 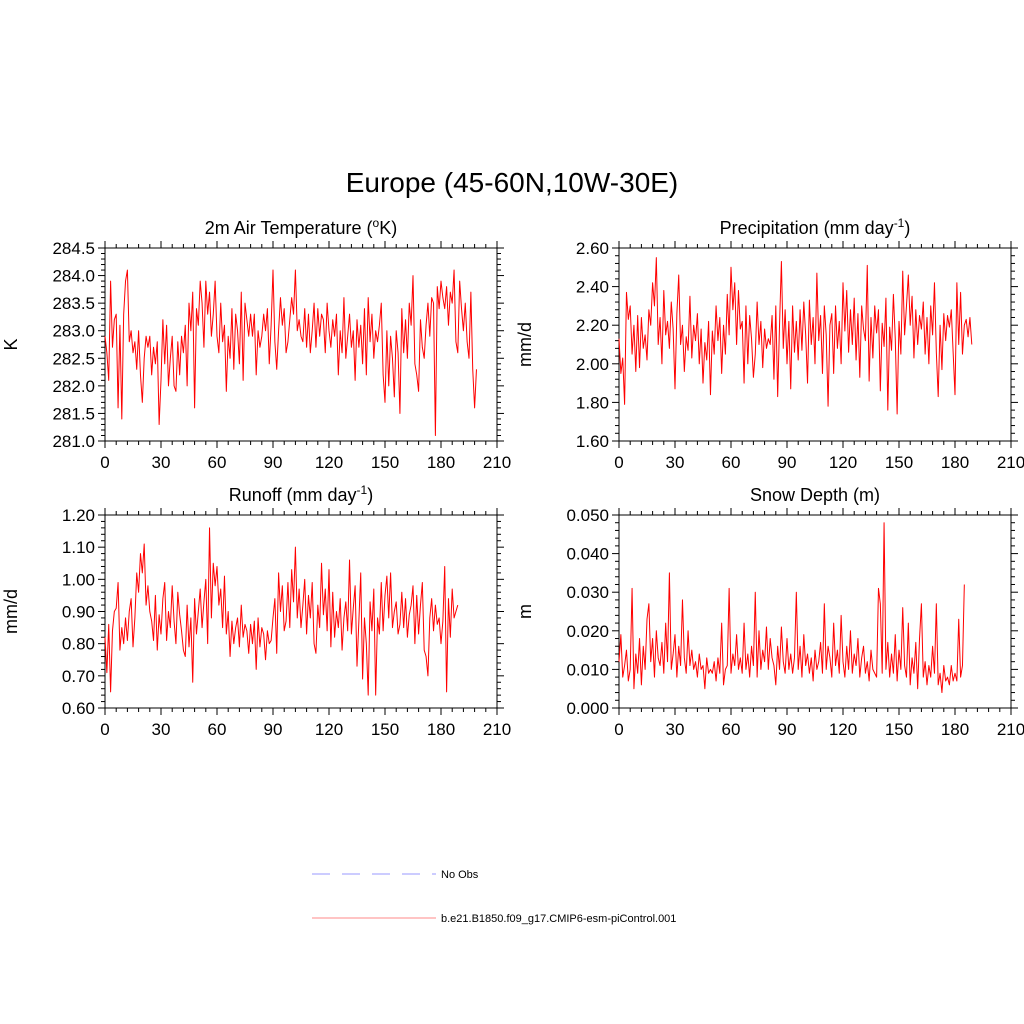 I want to click on y-tick-label: 0.80, so click(x=78, y=644).